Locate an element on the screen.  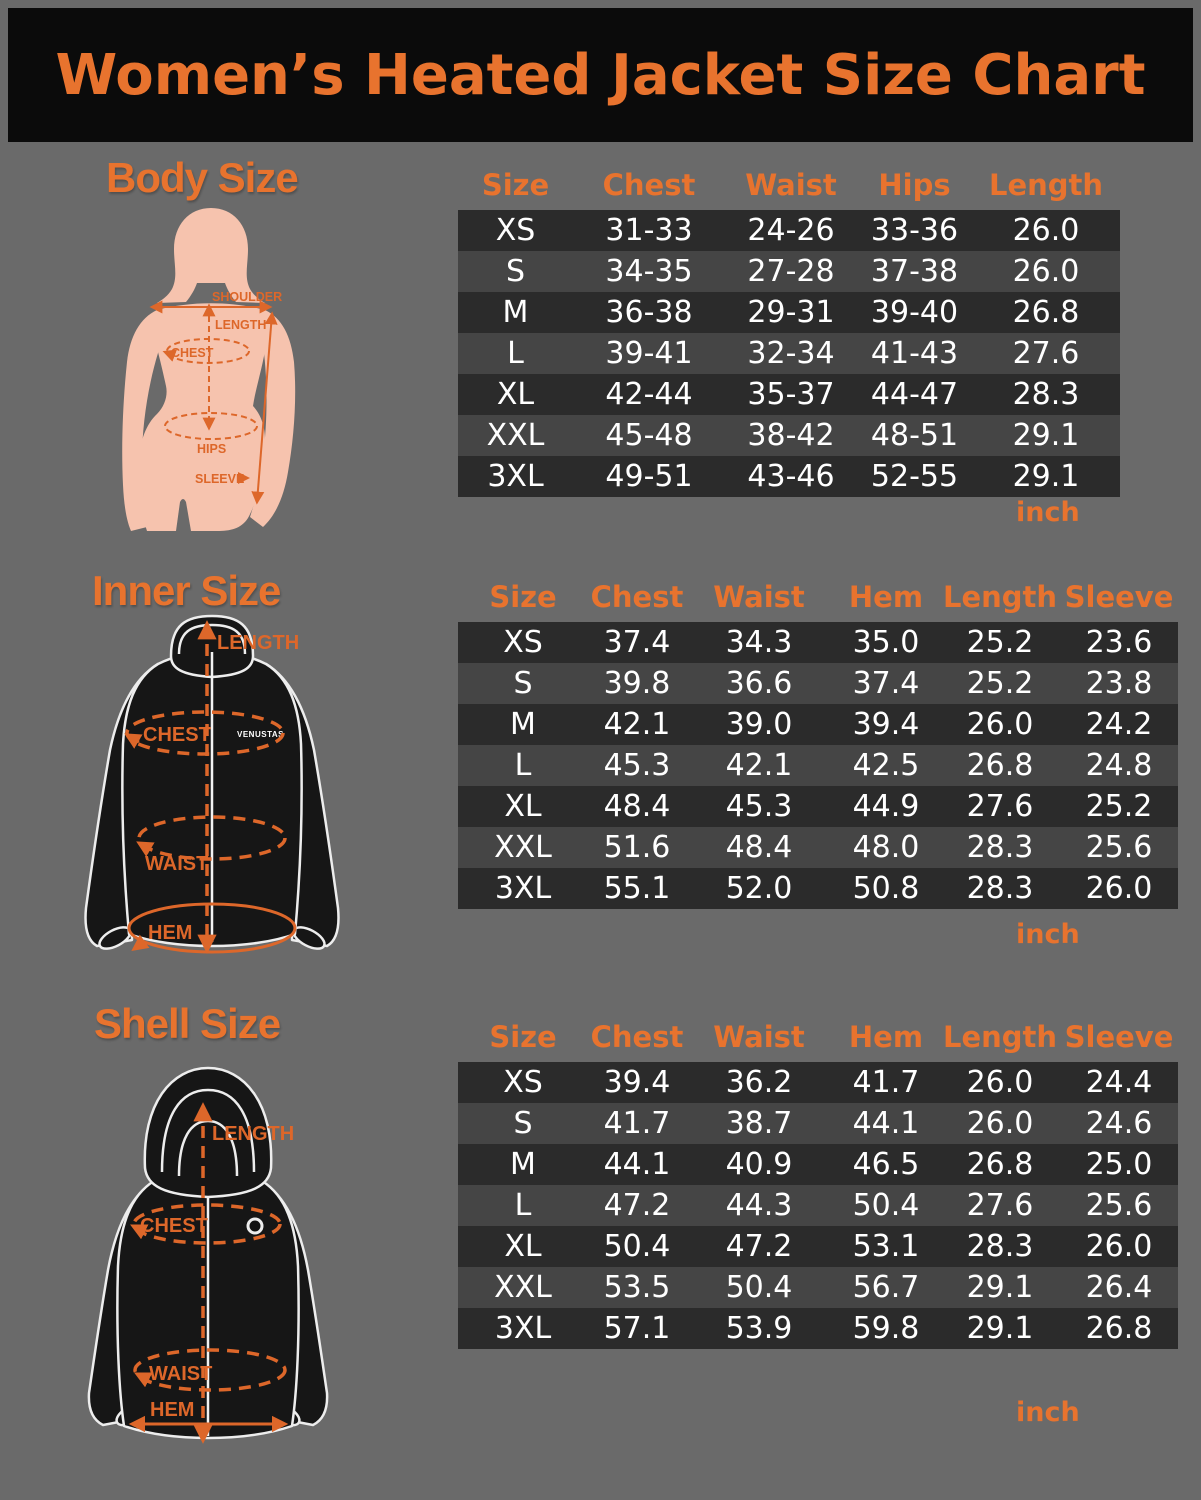
page-title: Women’s Heated Jacket Size Chart is located at coordinates (600, 75).